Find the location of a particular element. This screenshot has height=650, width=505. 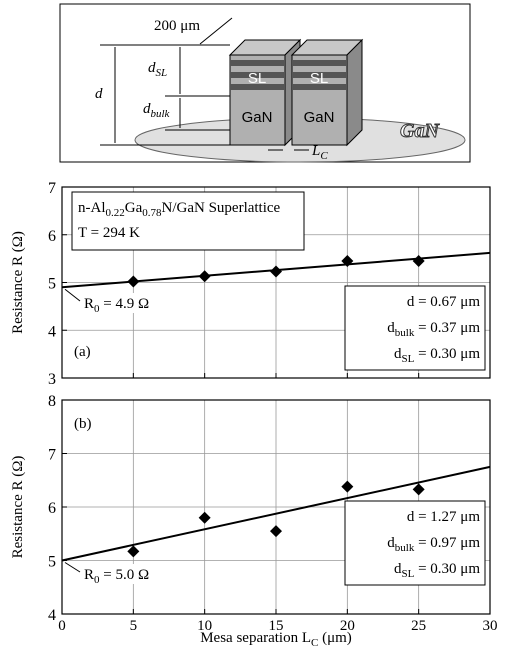

separation-label: LC is located at coordinates (319, 152).